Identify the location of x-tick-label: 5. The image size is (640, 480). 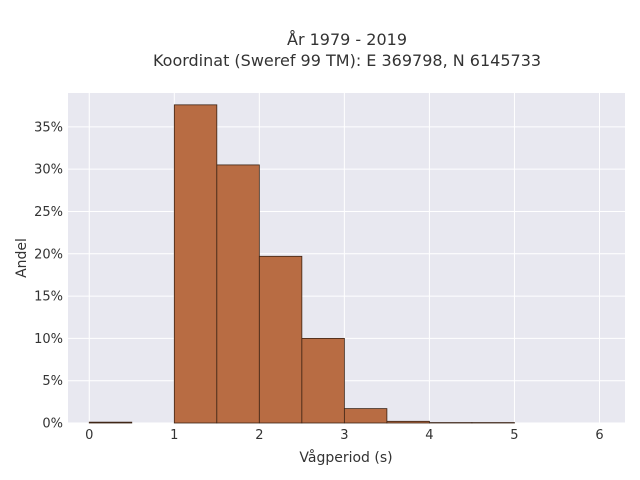
(514, 435).